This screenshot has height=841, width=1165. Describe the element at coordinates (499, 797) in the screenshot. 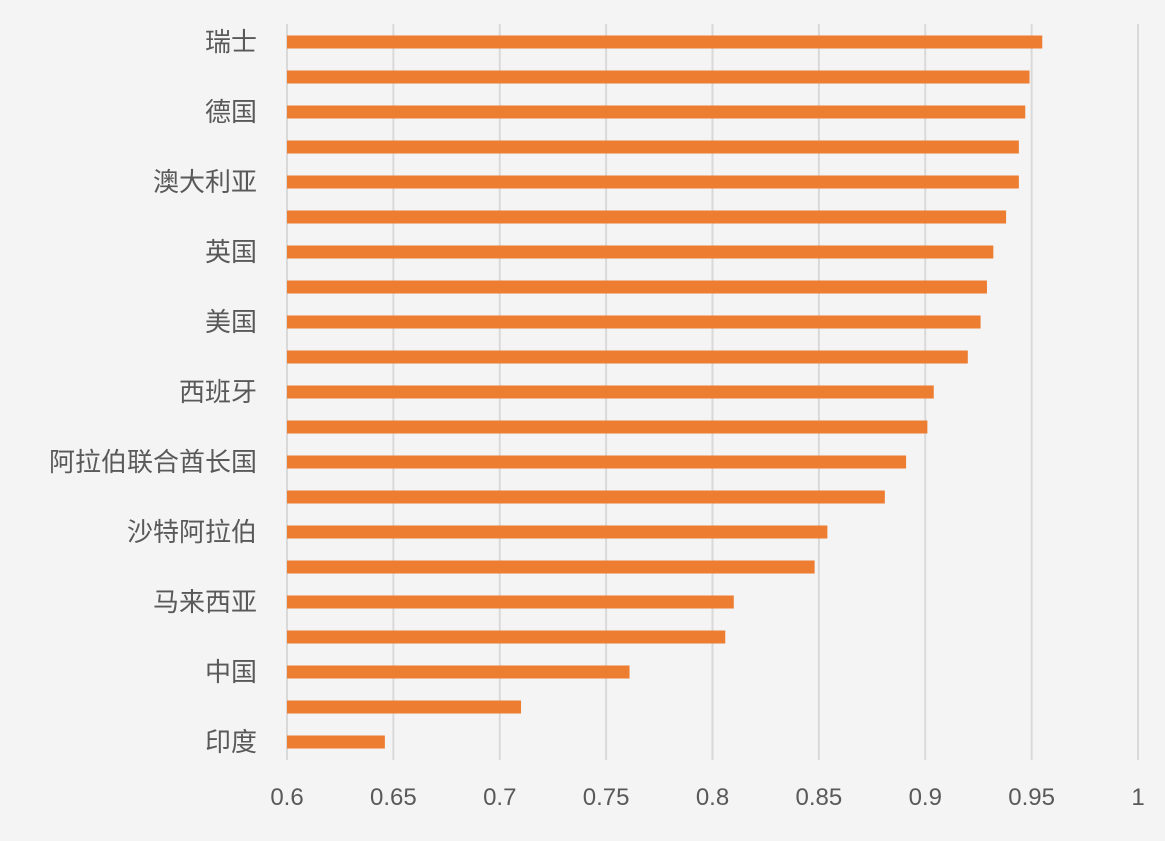

I see `x-tick-label: 0.7` at that location.